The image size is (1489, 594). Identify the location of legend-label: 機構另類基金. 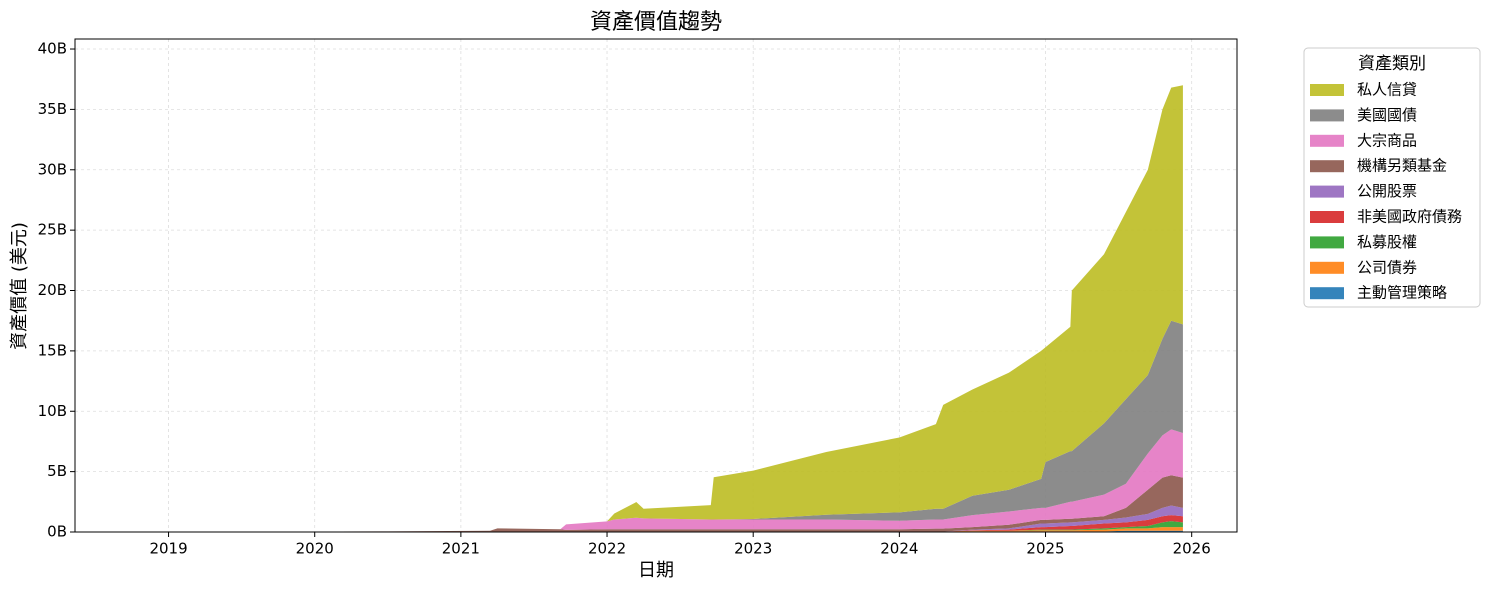
(1402, 166).